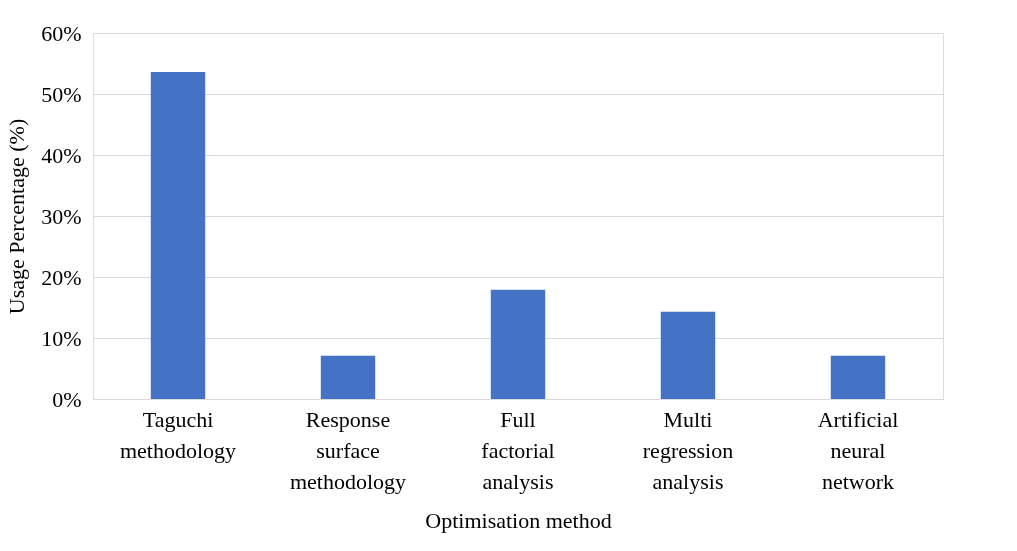 Image resolution: width=1017 pixels, height=551 pixels. What do you see at coordinates (858, 450) in the screenshot?
I see `x-tick-label: Artificial neural network` at bounding box center [858, 450].